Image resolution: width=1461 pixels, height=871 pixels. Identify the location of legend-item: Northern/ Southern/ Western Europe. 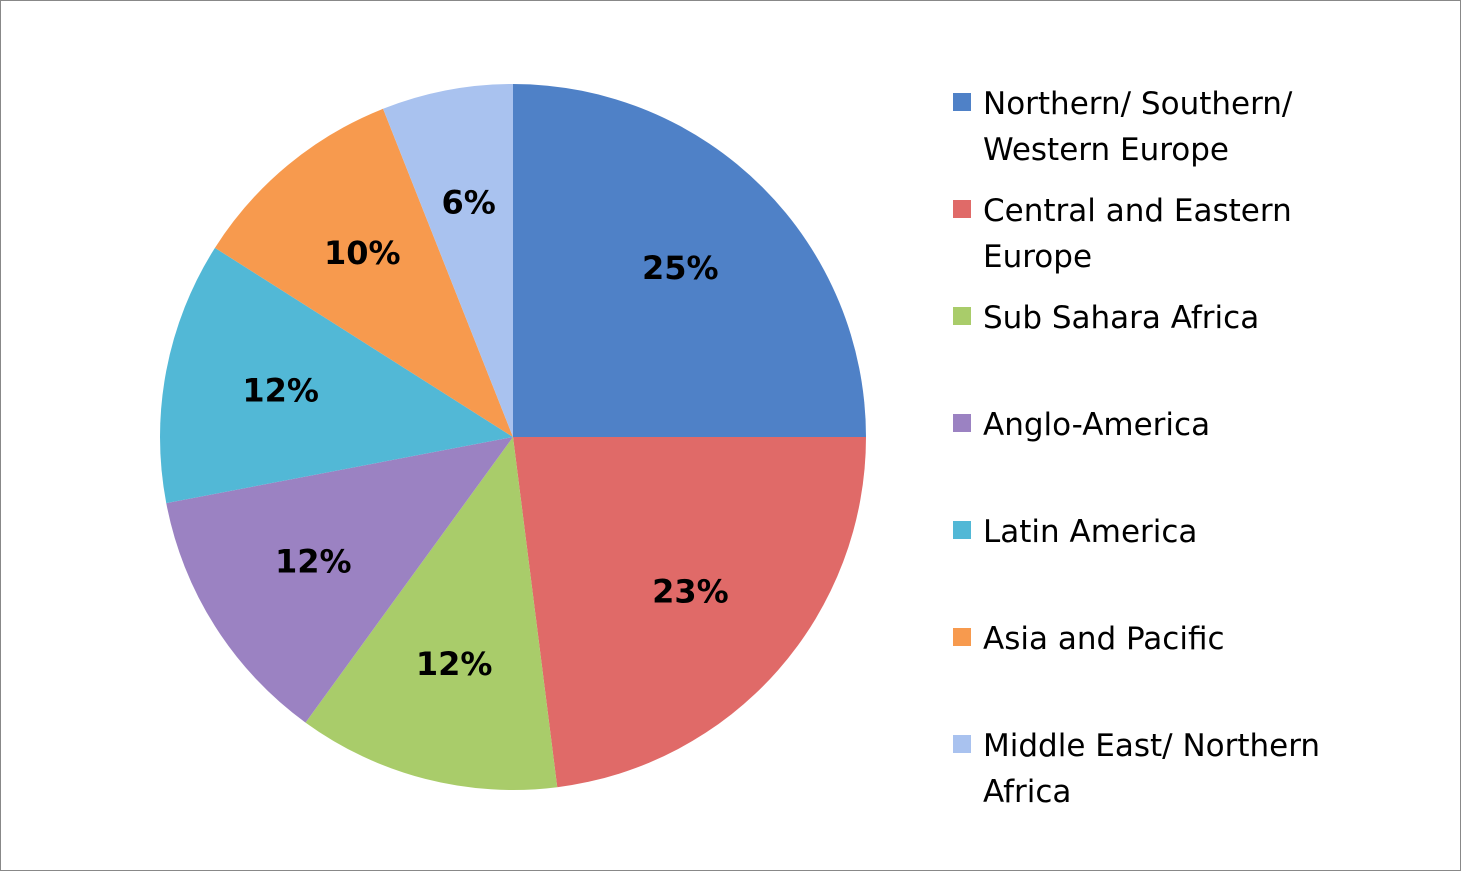
(1143, 127).